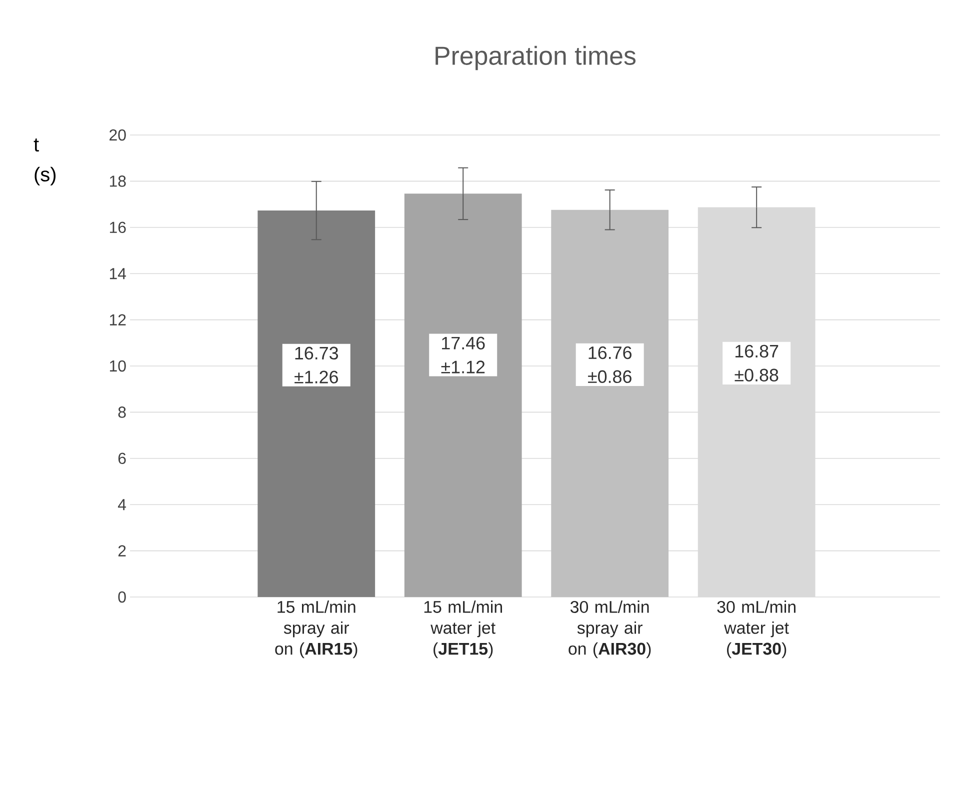 Image resolution: width=966 pixels, height=787 pixels. I want to click on y-tick-label: 0, so click(122, 597).